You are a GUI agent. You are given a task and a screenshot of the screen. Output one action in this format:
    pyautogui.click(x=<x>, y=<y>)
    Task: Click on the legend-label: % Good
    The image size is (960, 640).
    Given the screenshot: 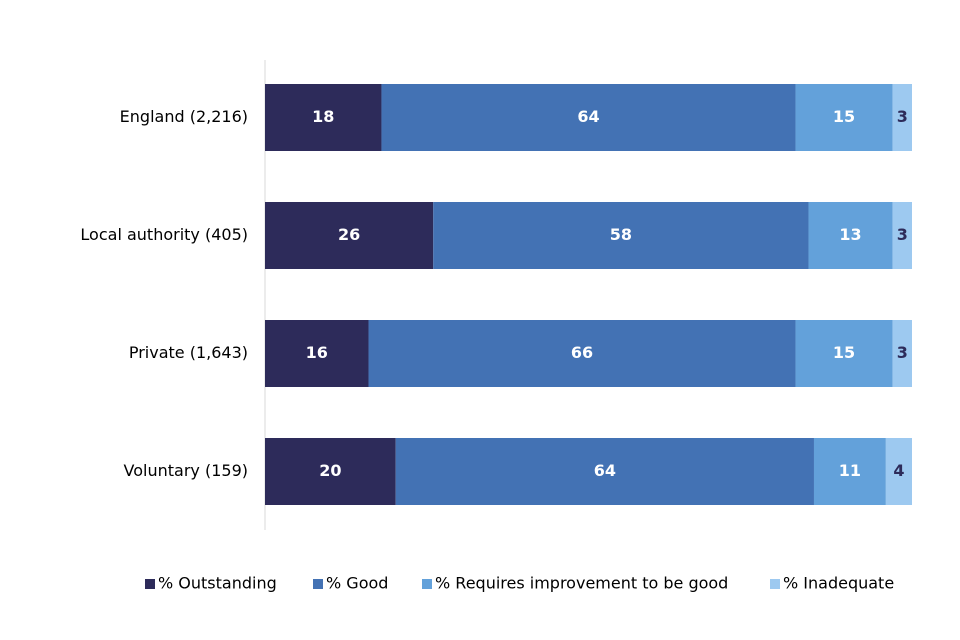 What is the action you would take?
    pyautogui.click(x=357, y=583)
    